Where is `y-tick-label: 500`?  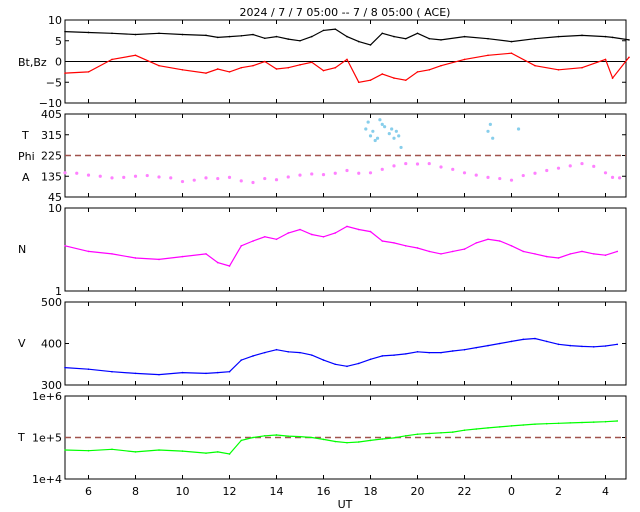
y-tick-label: 500 is located at coordinates (51, 302).